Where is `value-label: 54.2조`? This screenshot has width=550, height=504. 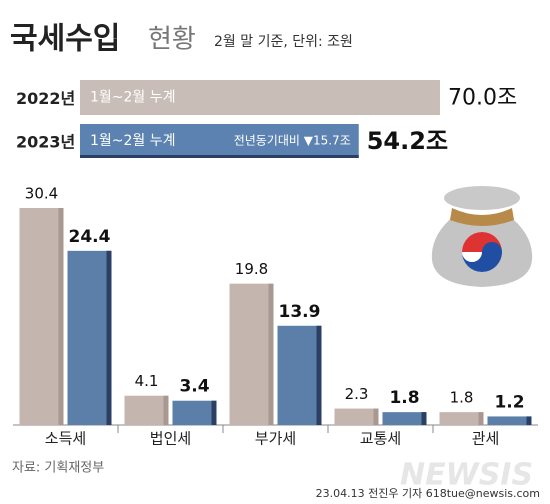 value-label: 54.2조 is located at coordinates (407, 141).